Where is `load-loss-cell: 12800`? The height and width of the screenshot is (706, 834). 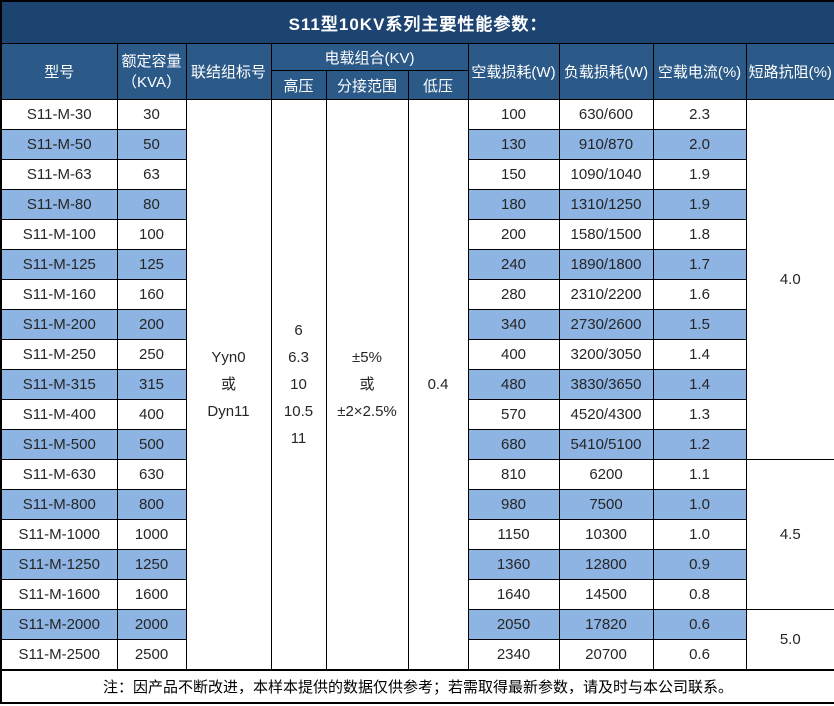 load-loss-cell: 12800 is located at coordinates (606, 564).